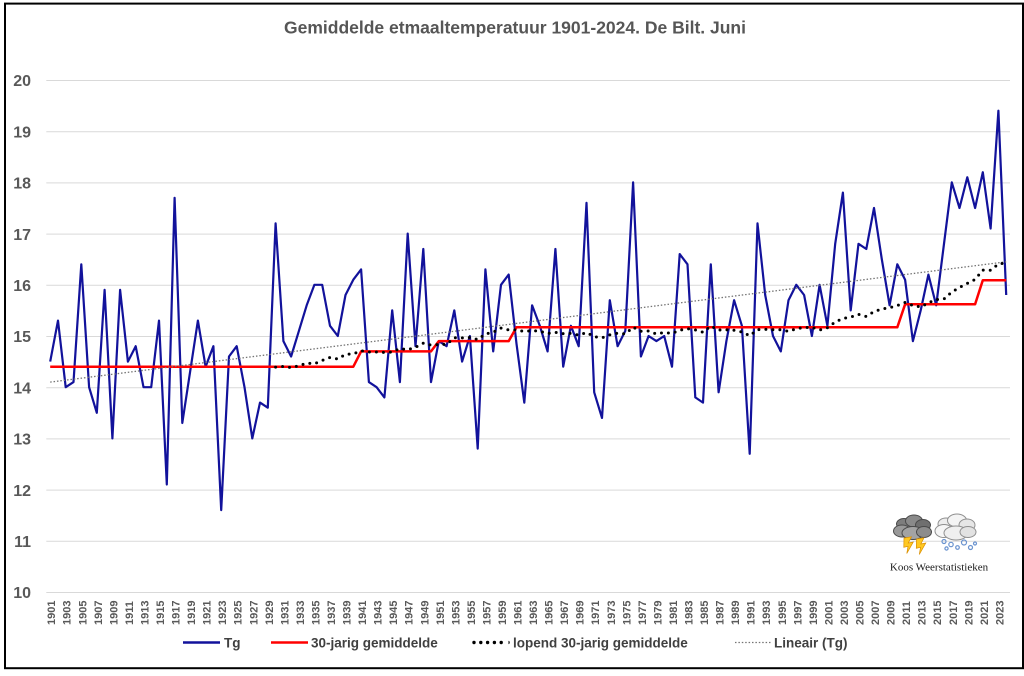  Describe the element at coordinates (565, 613) in the screenshot. I see `svg-text: 1967` at that location.